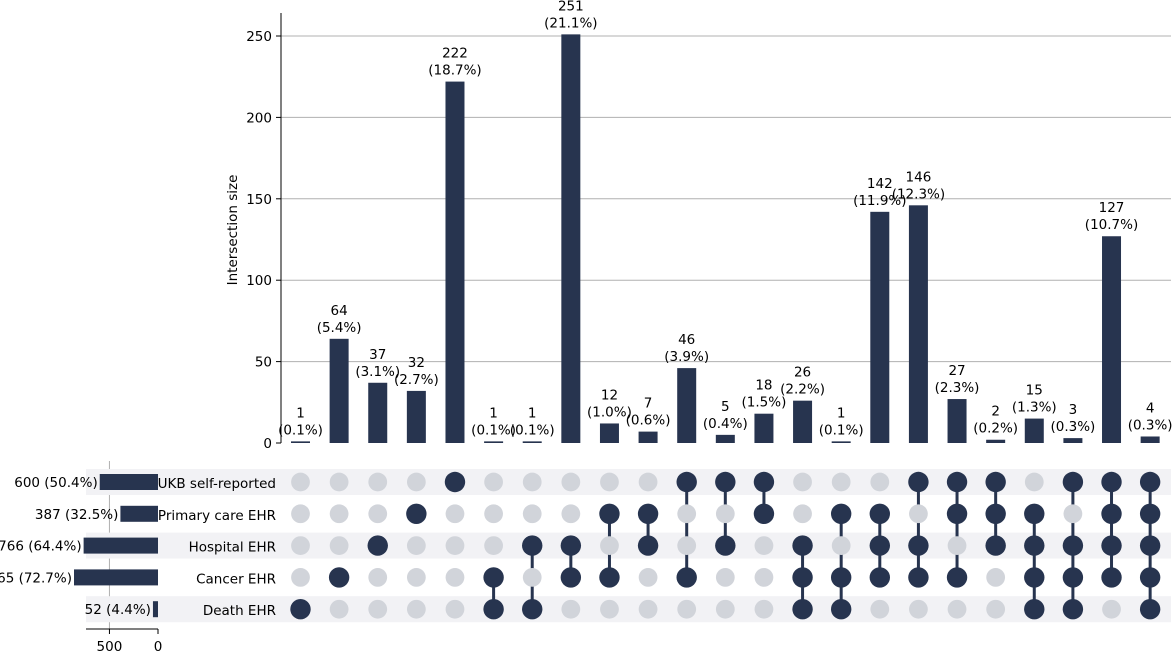 The image size is (1174, 653). I want to click on bar-percent-label: (0.2%), so click(995, 429).